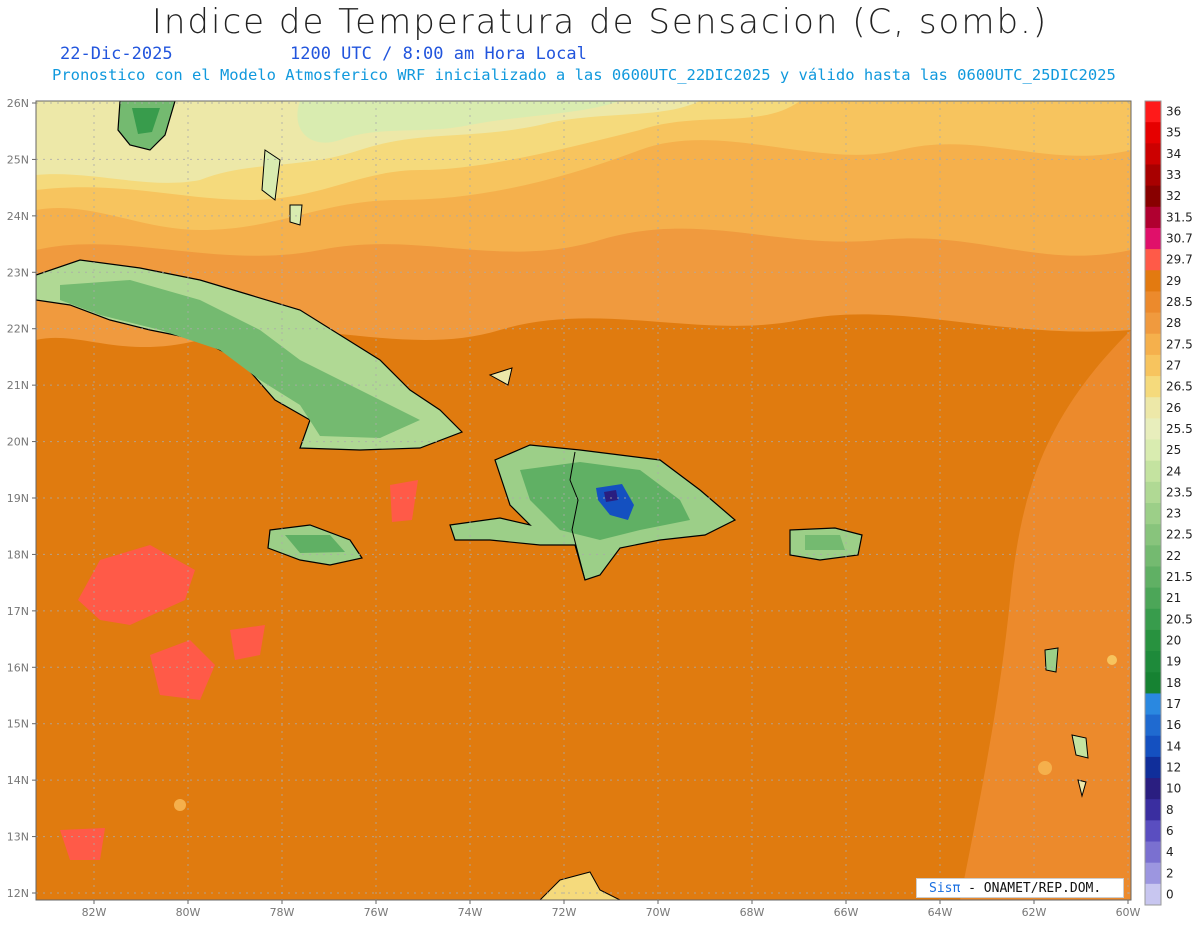  I want to click on colorbar-label: 36, so click(1173, 112).